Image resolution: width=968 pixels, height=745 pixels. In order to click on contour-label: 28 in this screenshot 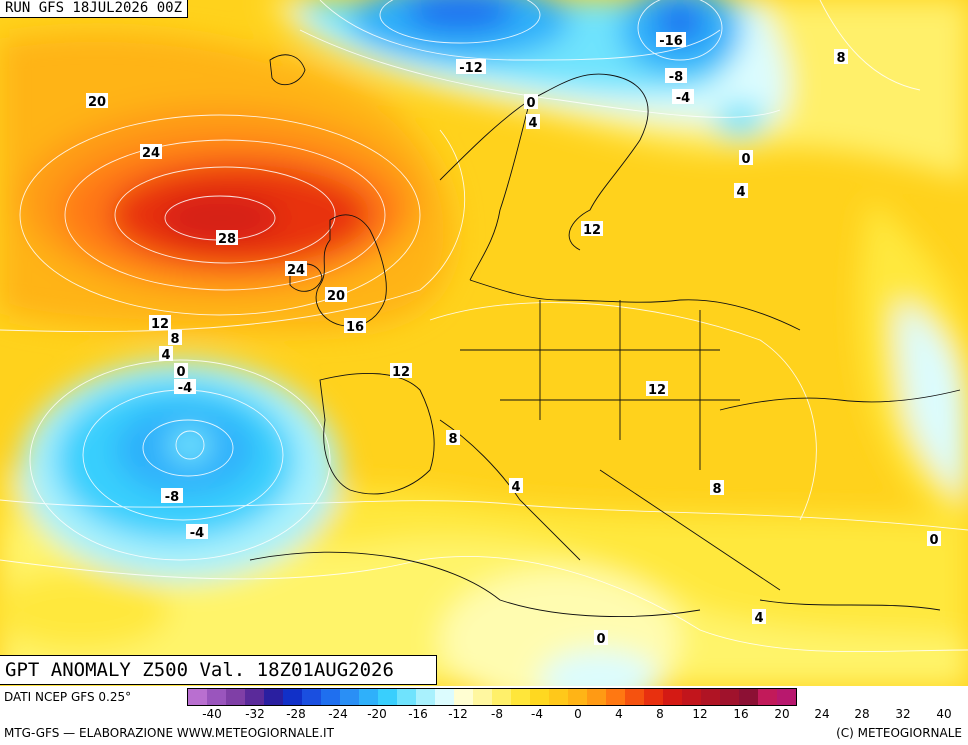, I will do `click(227, 239)`.